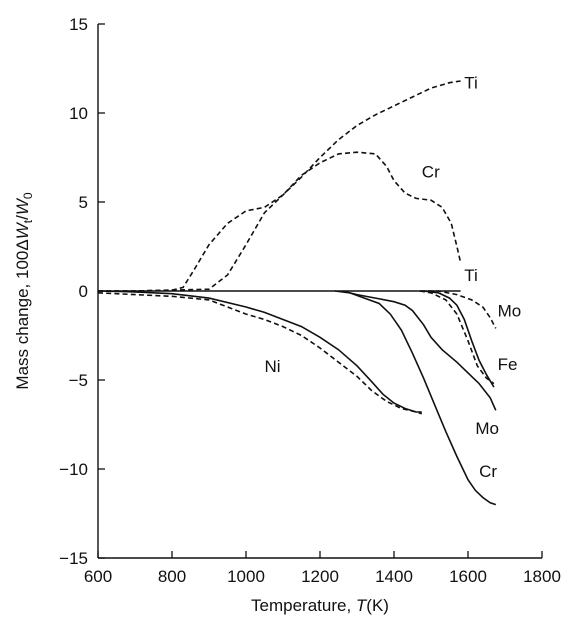 The height and width of the screenshot is (622, 580). Describe the element at coordinates (280, 221) in the screenshot. I see `series-line-cr-dashed` at that location.